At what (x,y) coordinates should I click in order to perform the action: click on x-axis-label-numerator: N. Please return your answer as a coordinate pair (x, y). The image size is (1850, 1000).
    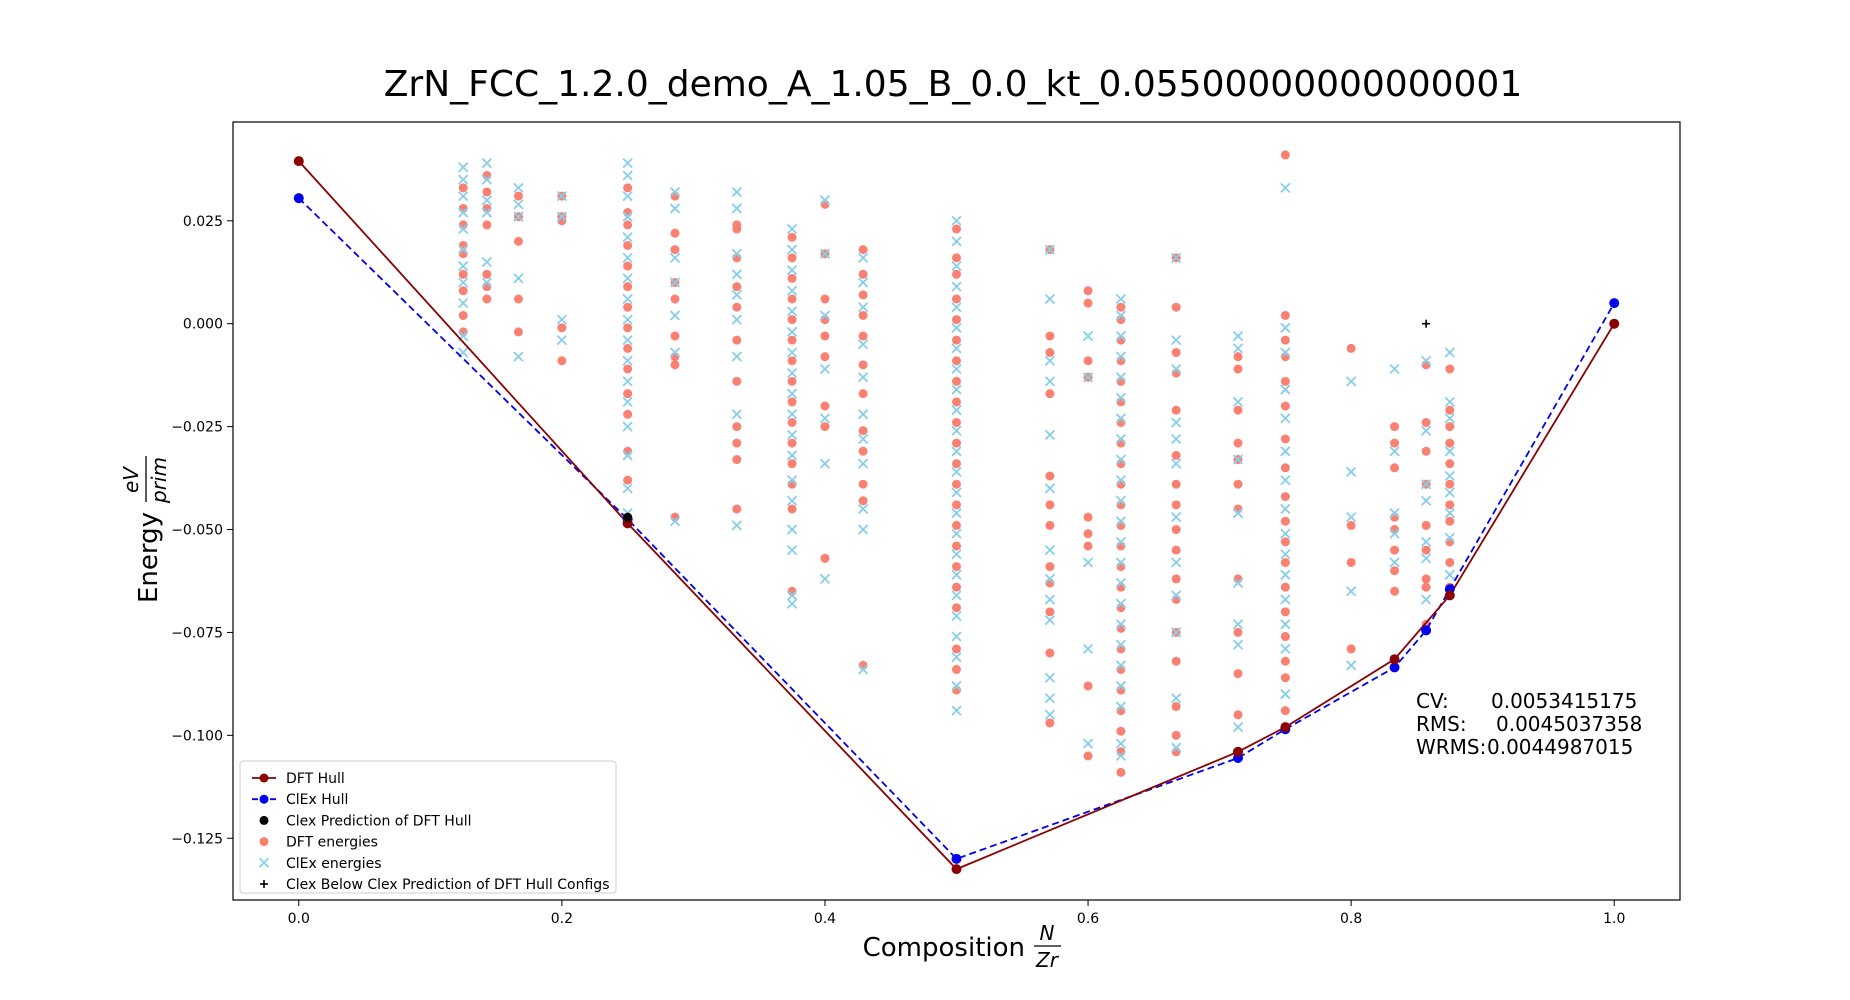
    Looking at the image, I should click on (1047, 933).